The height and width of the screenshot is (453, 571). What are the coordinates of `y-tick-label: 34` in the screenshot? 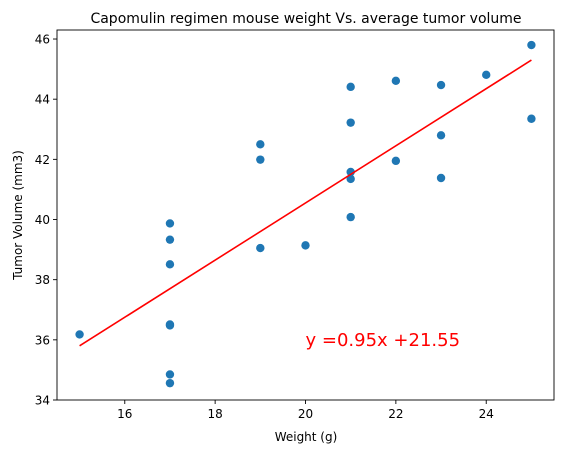 It's located at (42, 401).